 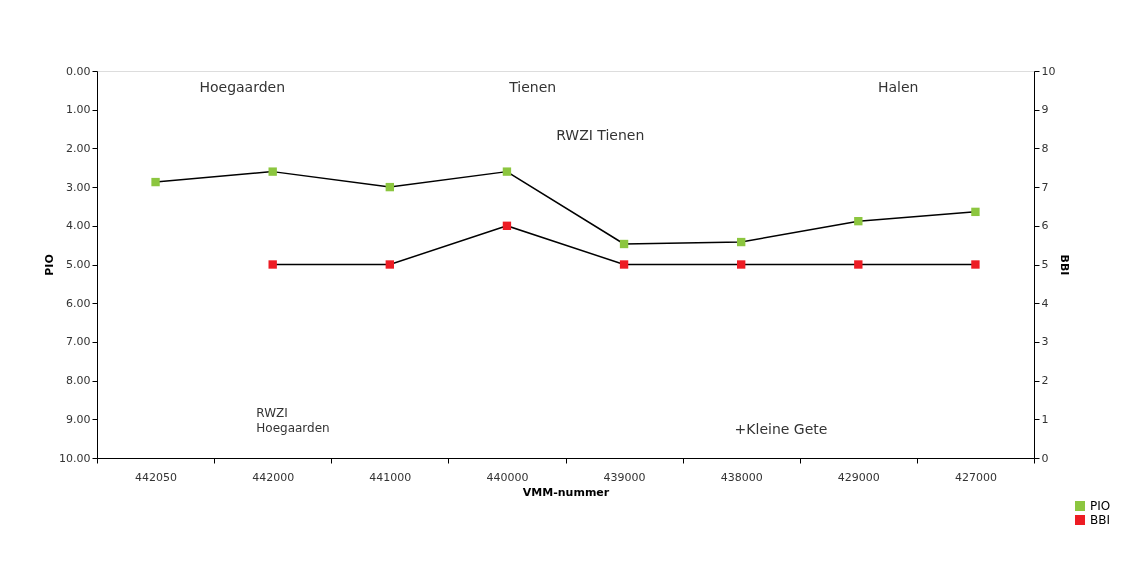 What do you see at coordinates (156, 477) in the screenshot?
I see `x-tick-label: 442050` at bounding box center [156, 477].